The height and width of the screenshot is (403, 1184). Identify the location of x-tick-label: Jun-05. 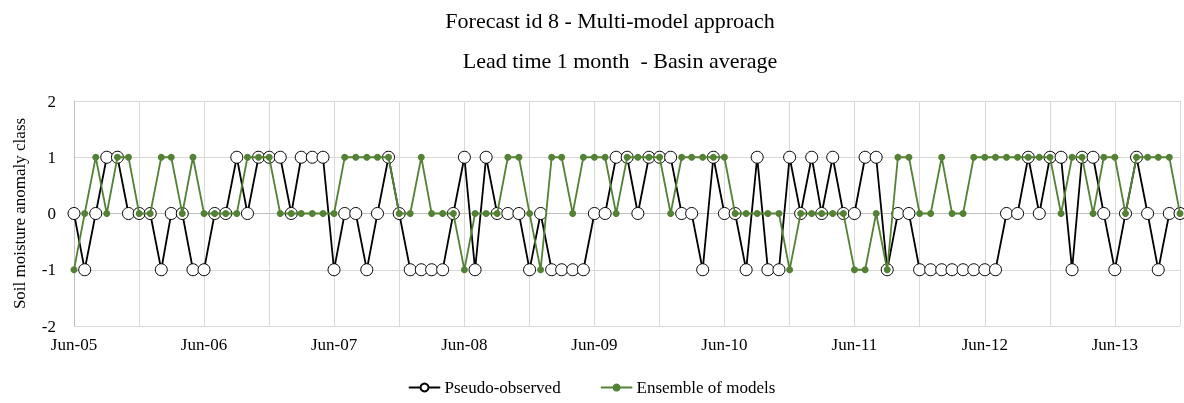
(74, 344).